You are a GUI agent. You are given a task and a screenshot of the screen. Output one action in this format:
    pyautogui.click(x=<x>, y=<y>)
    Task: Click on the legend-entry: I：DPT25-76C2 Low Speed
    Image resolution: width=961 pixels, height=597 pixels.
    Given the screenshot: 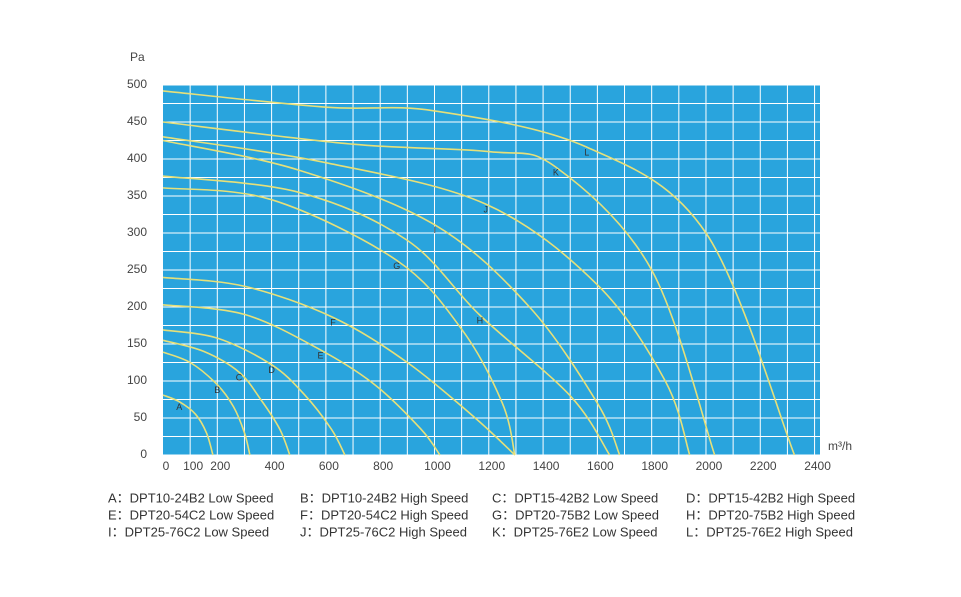 What is the action you would take?
    pyautogui.click(x=188, y=531)
    